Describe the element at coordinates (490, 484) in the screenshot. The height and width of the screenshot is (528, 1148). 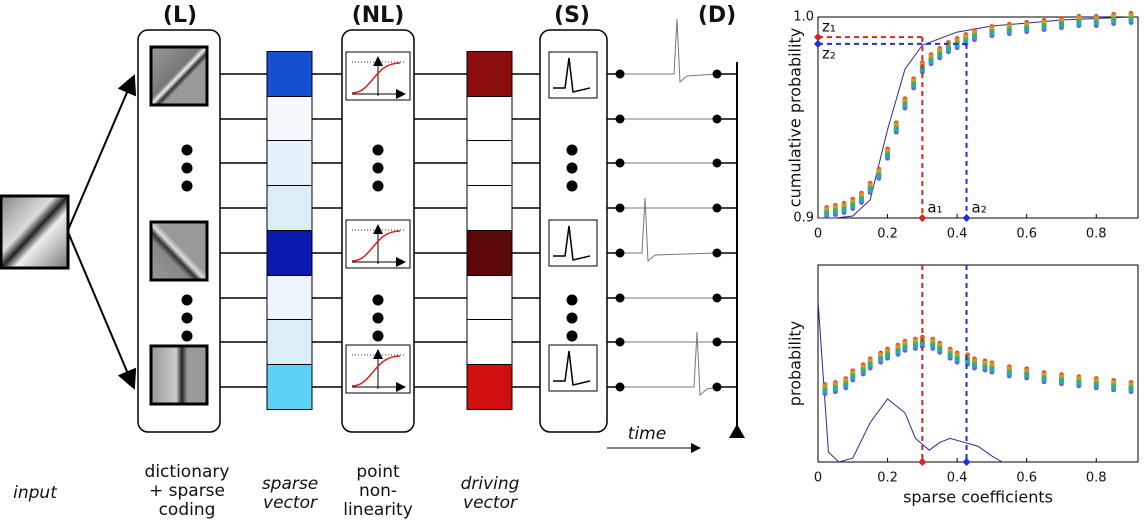
I see `caption: driving` at that location.